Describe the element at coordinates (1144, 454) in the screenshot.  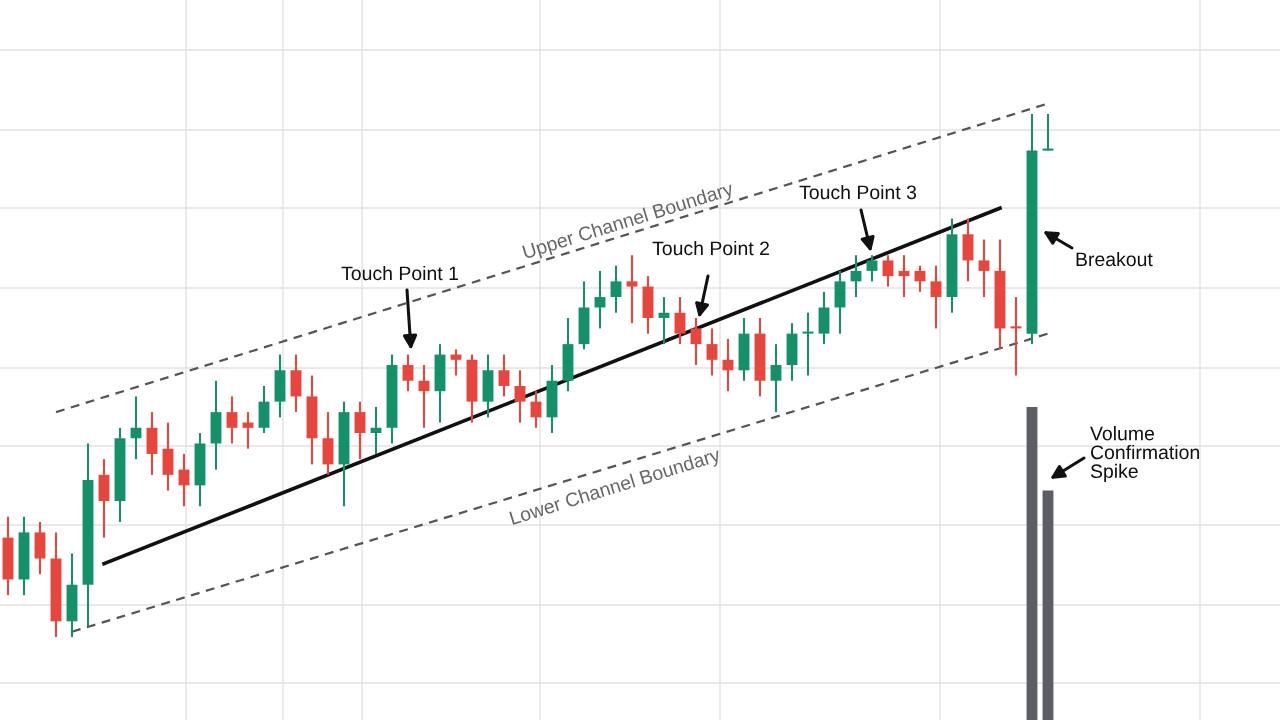
I see `text: Volume Confirmation Spike` at that location.